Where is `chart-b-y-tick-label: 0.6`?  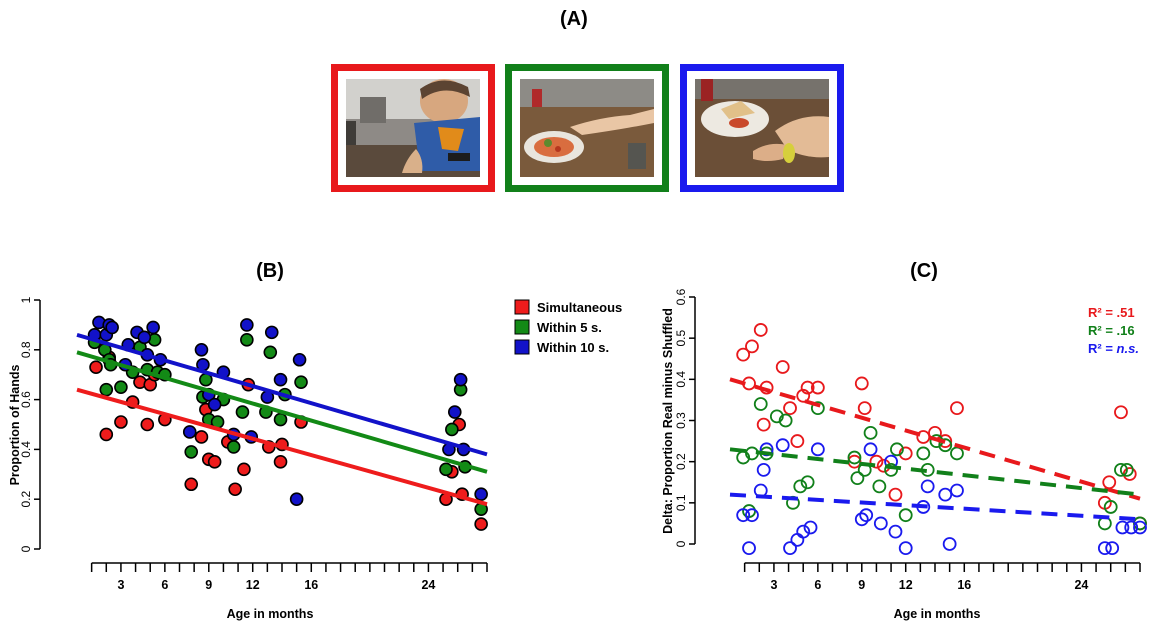
chart-b-y-tick-label: 0.6 is located at coordinates (26, 399).